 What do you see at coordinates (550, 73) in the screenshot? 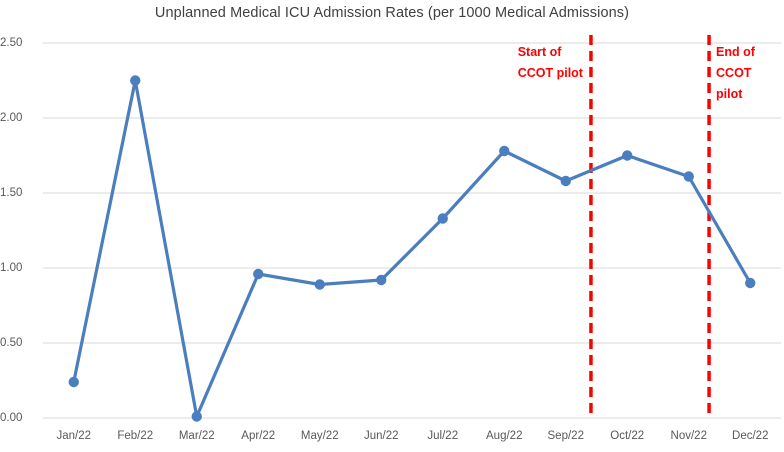
I see `annotation-line: CCOT pilot` at bounding box center [550, 73].